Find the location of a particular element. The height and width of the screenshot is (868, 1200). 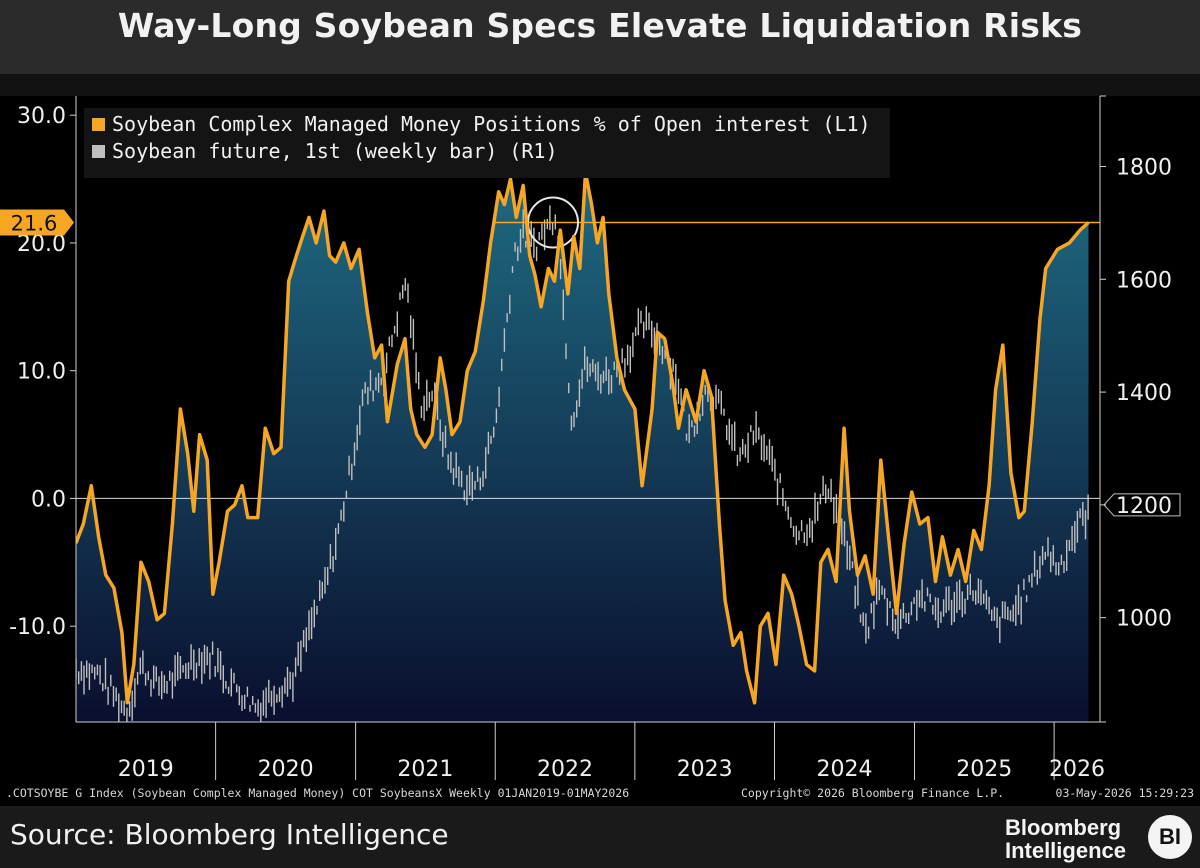

legend-box is located at coordinates (487, 143).